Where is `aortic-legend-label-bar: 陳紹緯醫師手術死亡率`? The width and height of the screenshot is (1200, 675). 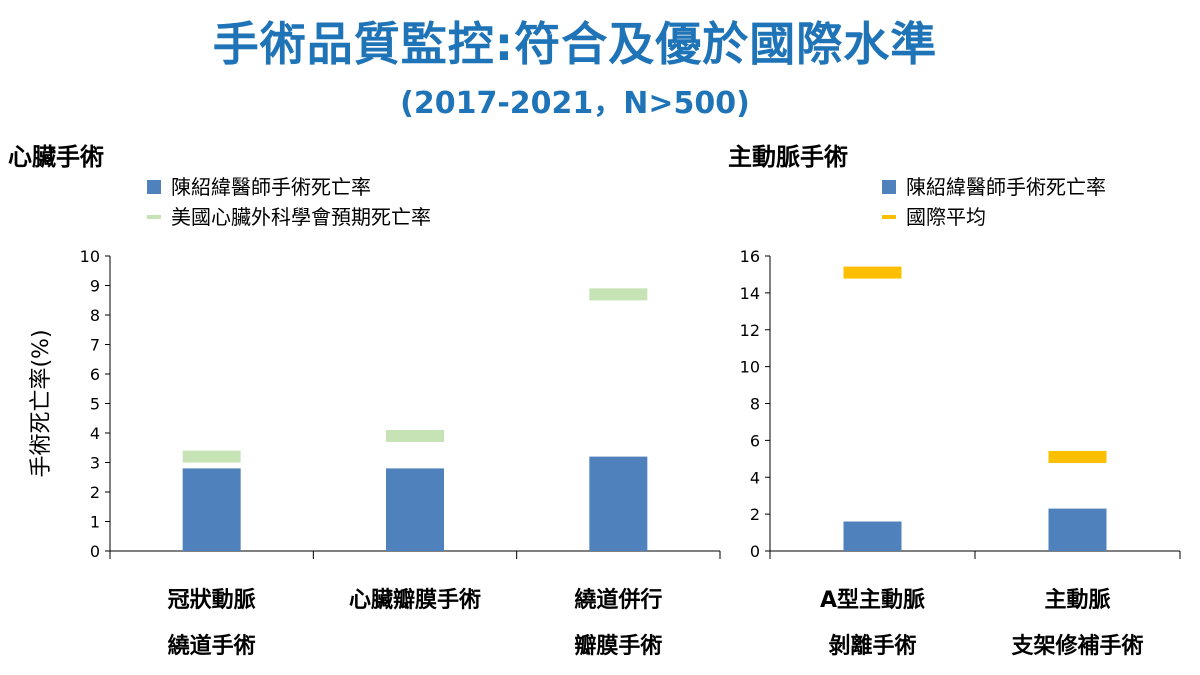 aortic-legend-label-bar: 陳紹緯醫師手術死亡率 is located at coordinates (1006, 187).